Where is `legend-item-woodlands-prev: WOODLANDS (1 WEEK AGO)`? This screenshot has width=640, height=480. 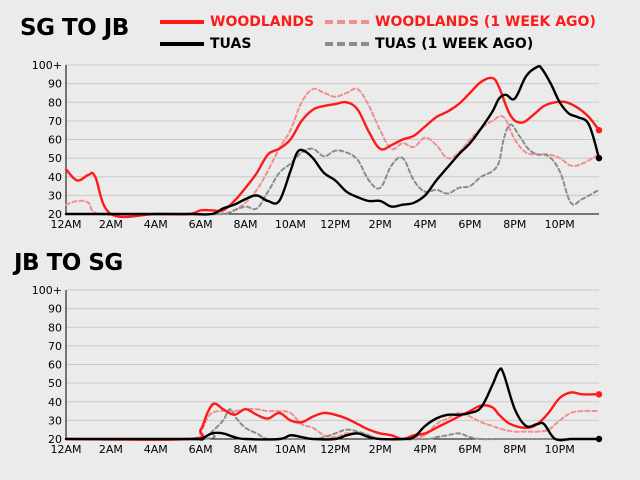 legend-item-woodlands-prev: WOODLANDS (1 WEEK AGO) is located at coordinates (460, 22).